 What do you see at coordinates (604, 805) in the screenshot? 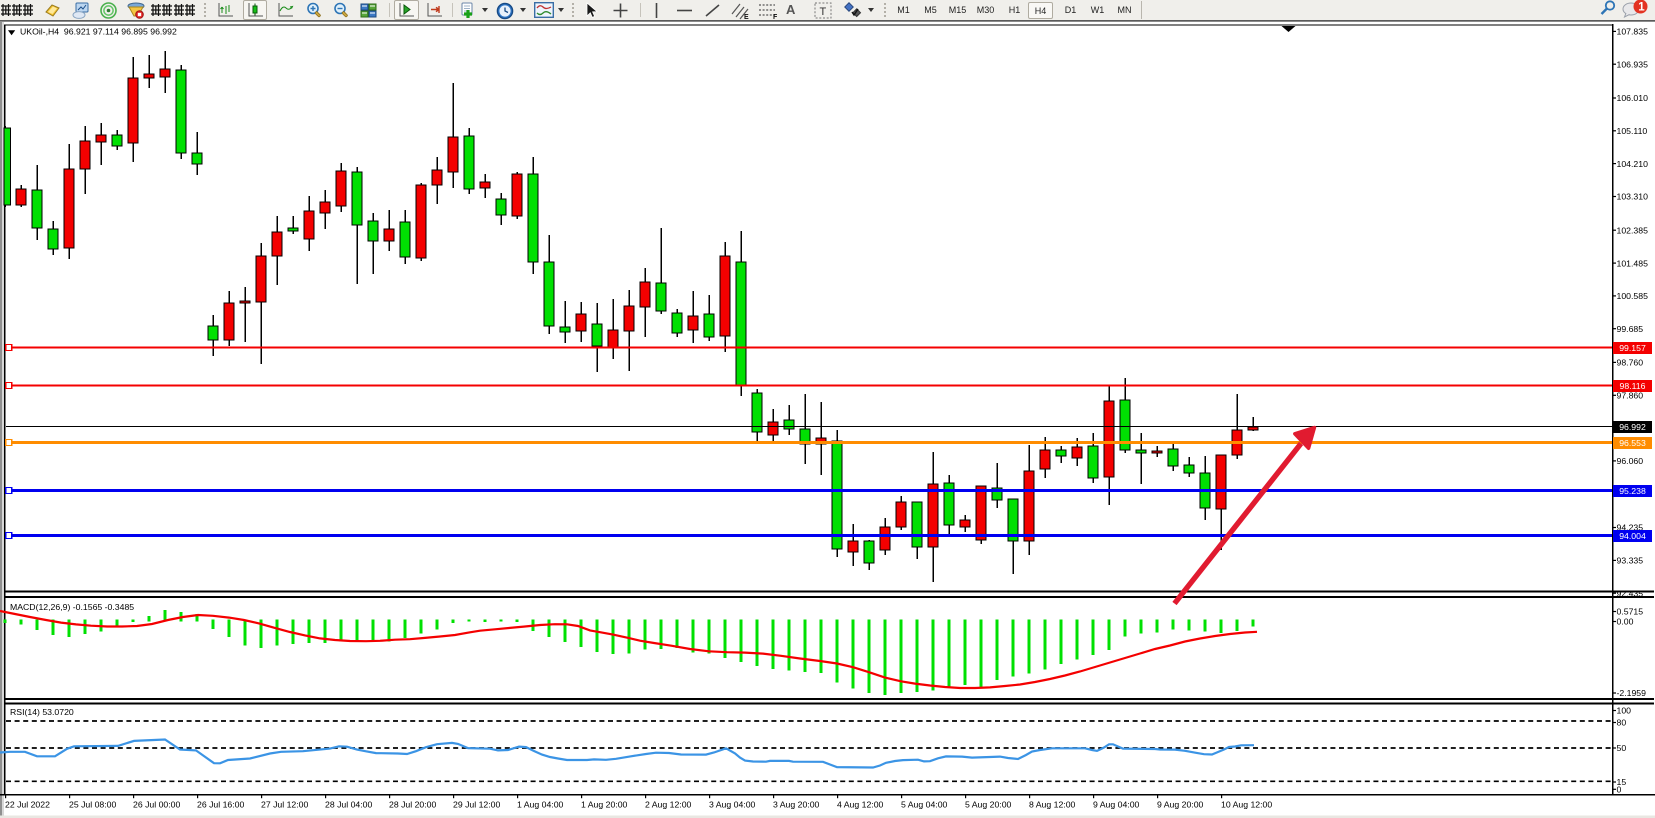
I see `svg-text: 1 Aug 20:00` at bounding box center [604, 805].